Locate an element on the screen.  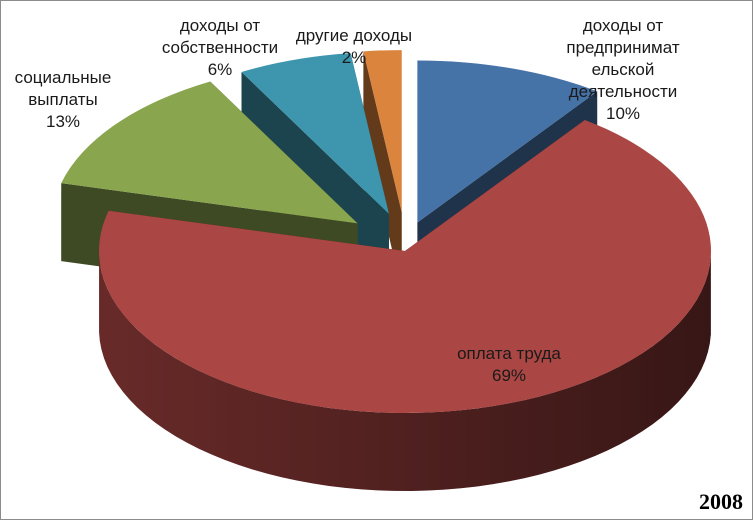
slice-1-label-line: оплата труда is located at coordinates (509, 353).